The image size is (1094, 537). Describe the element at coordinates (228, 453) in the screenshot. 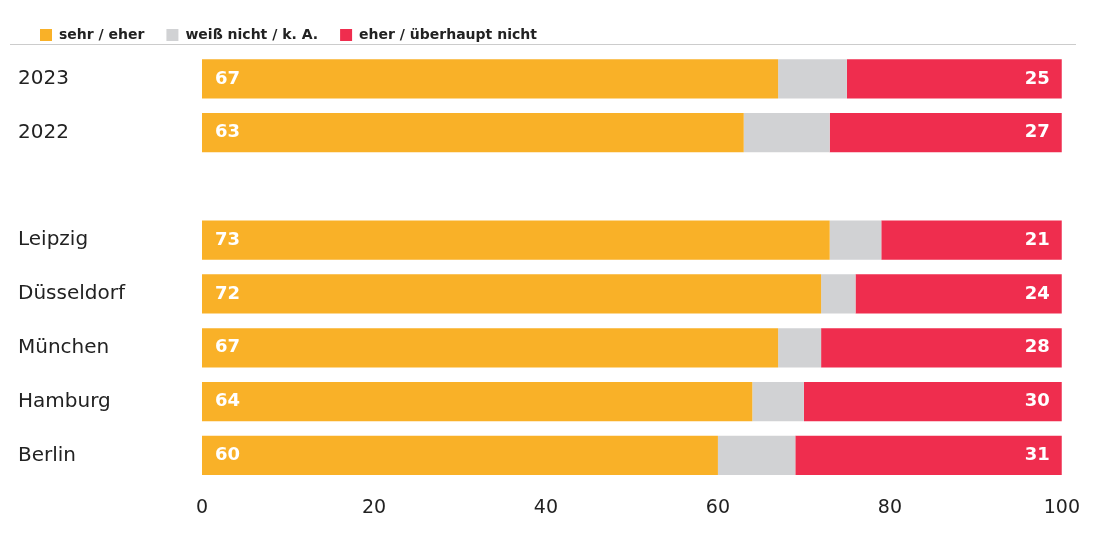

I see `data-label: 60` at that location.